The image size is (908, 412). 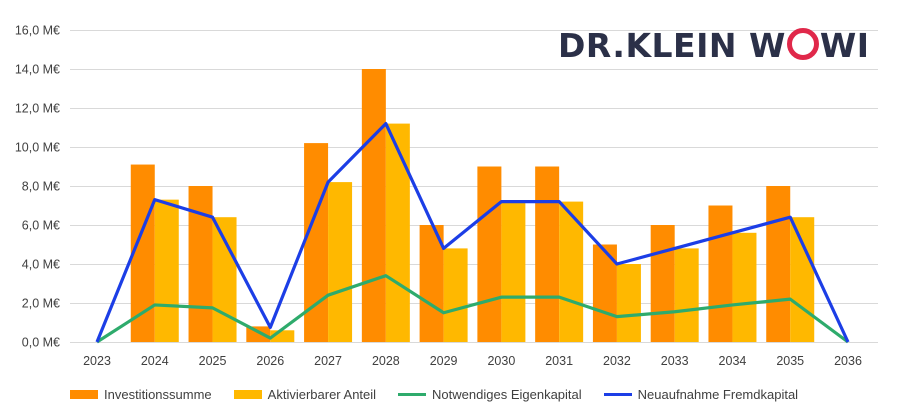 I want to click on series-line, so click(x=472, y=309).